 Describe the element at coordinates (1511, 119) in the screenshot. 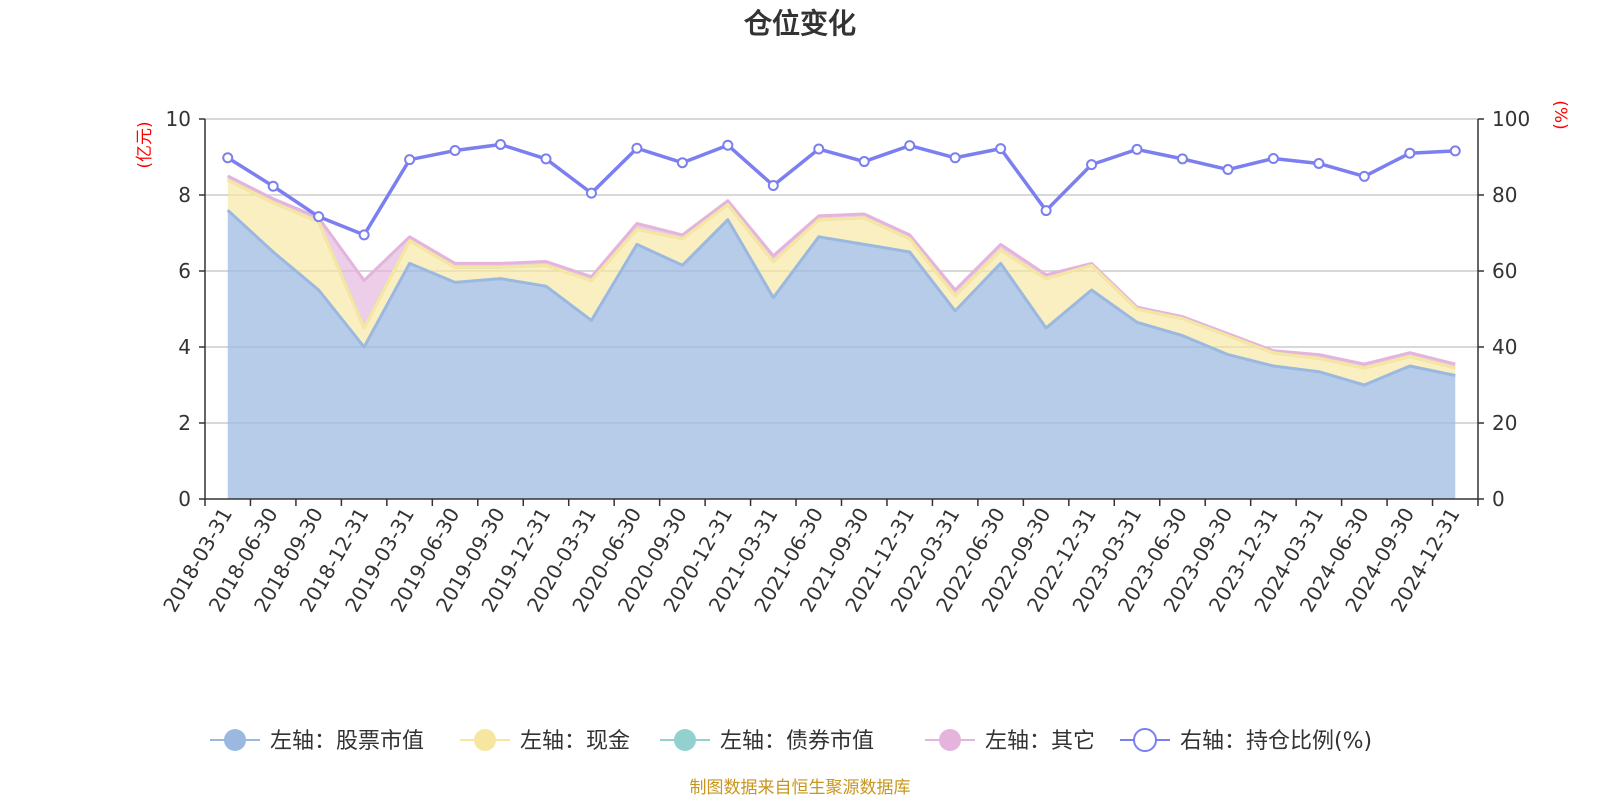

I see `right-tick-label: 100` at that location.